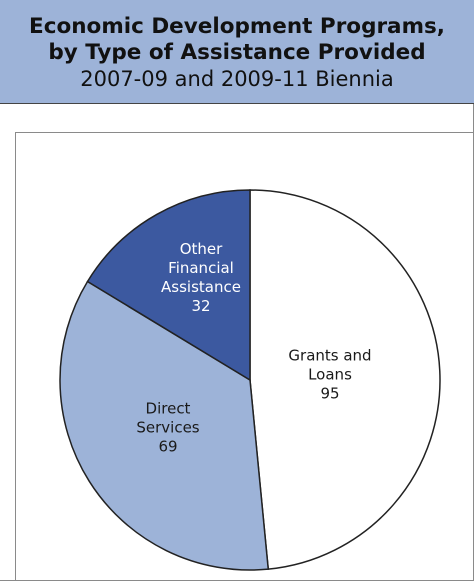 Image resolution: width=475 pixels, height=582 pixels. Describe the element at coordinates (168, 409) in the screenshot. I see `slice-category-label: Direct` at that location.